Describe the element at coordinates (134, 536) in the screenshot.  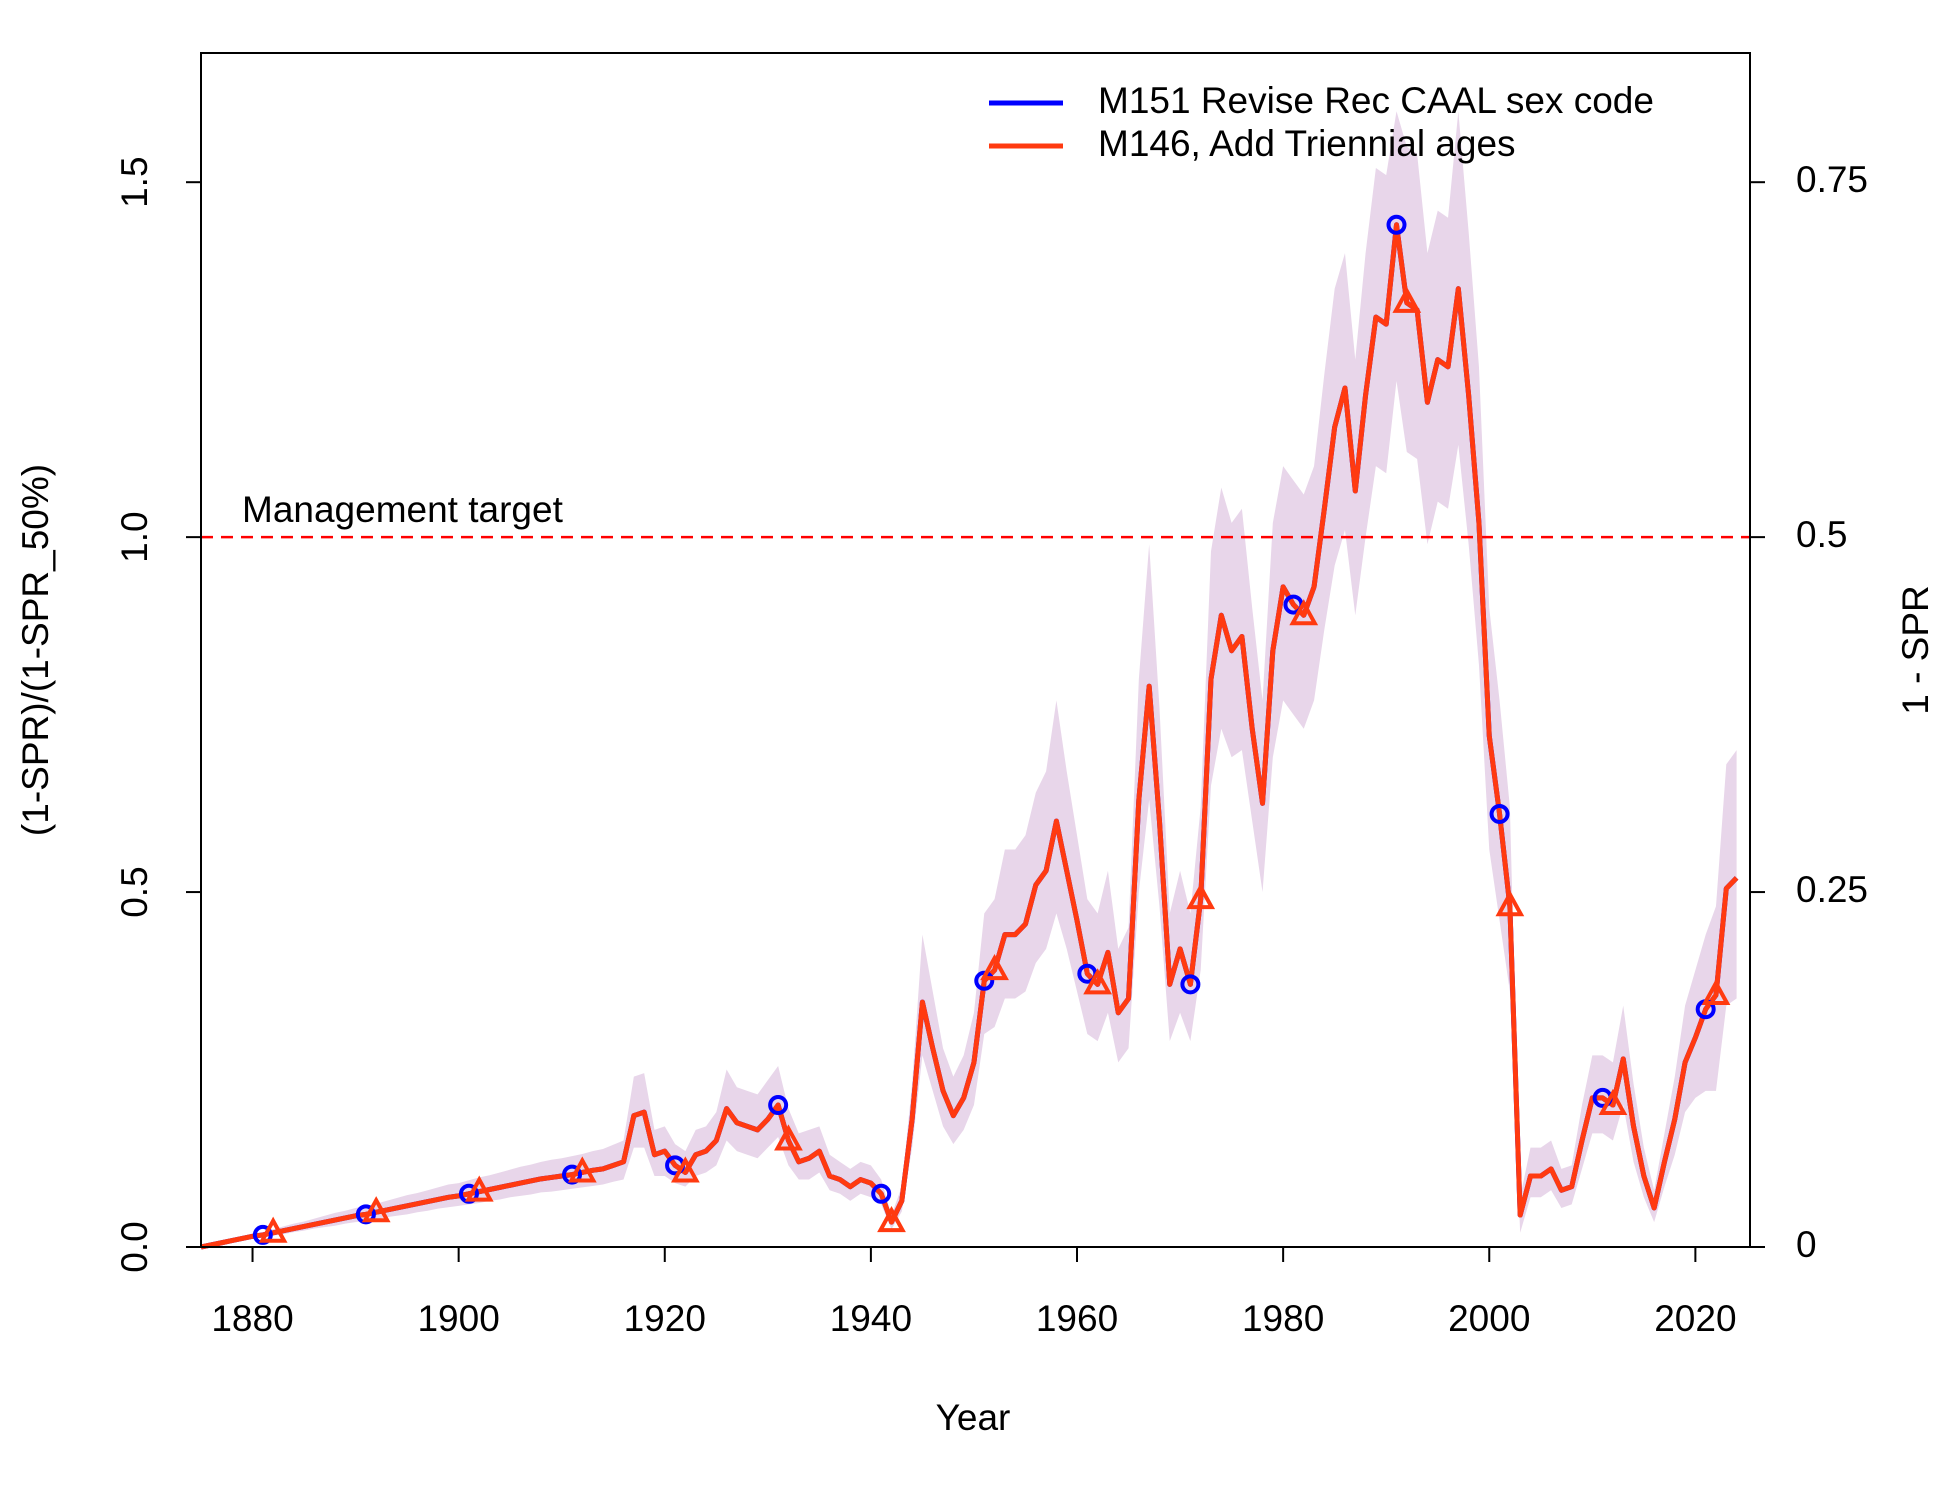
I see `y-tick-label: 1.0` at that location.